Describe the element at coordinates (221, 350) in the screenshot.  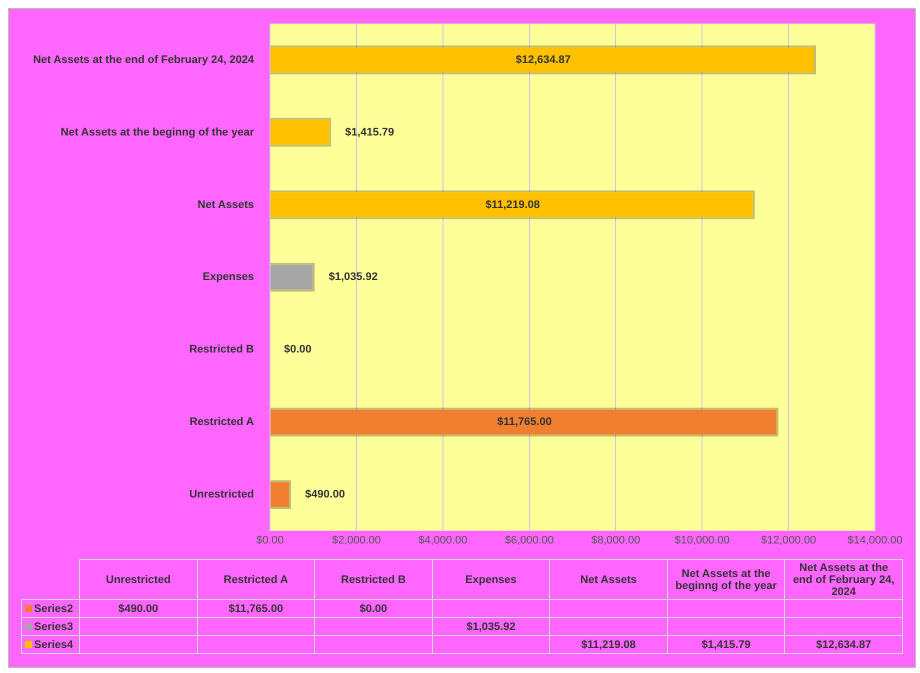
I see `y-tick-label: Restricted B` at that location.